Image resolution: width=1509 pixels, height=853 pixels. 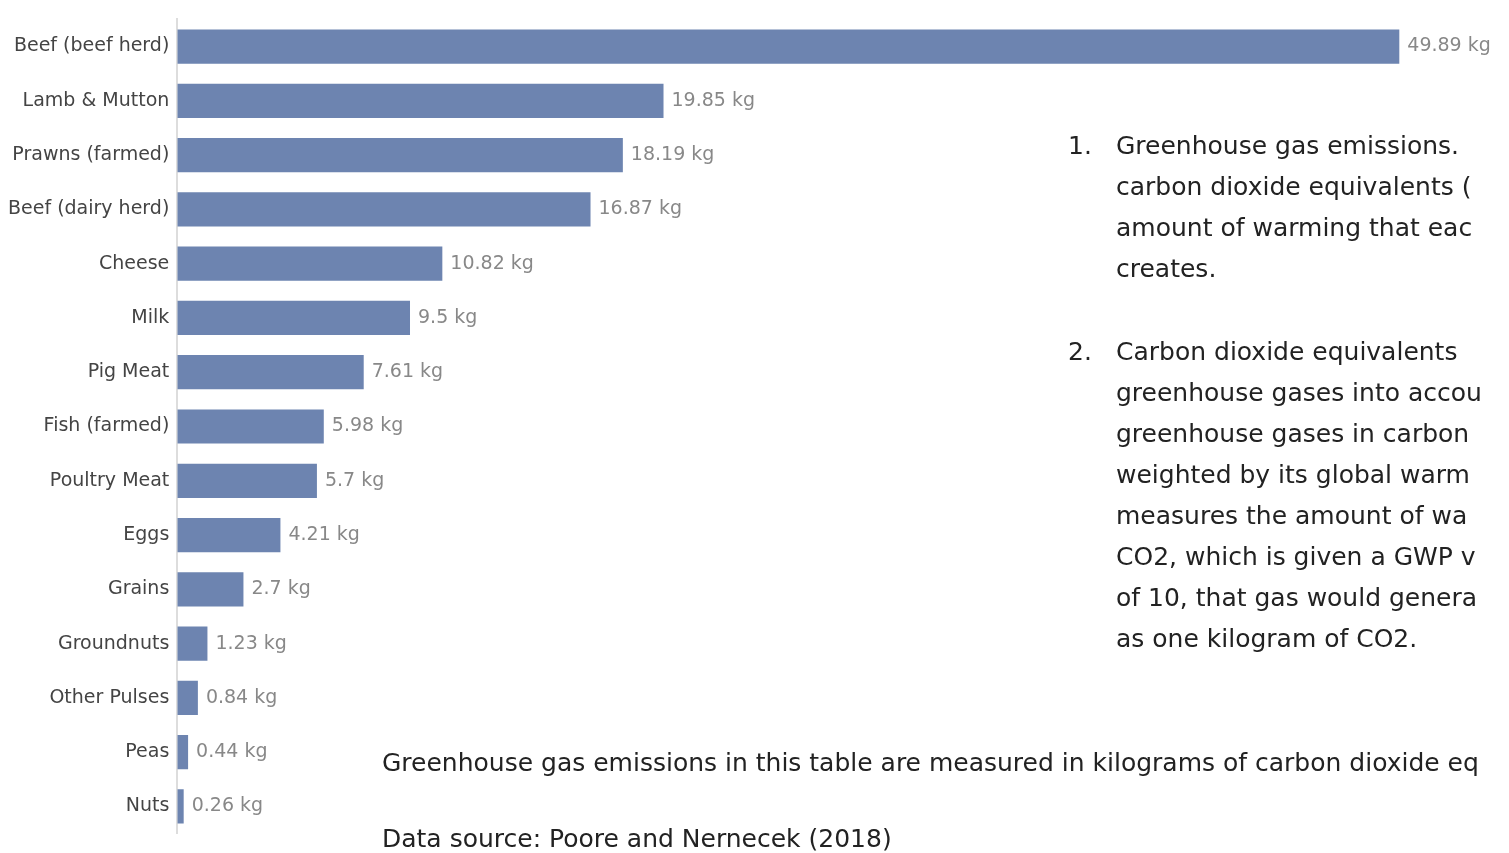 What do you see at coordinates (672, 153) in the screenshot?
I see `data-label: 18.19 kg` at bounding box center [672, 153].